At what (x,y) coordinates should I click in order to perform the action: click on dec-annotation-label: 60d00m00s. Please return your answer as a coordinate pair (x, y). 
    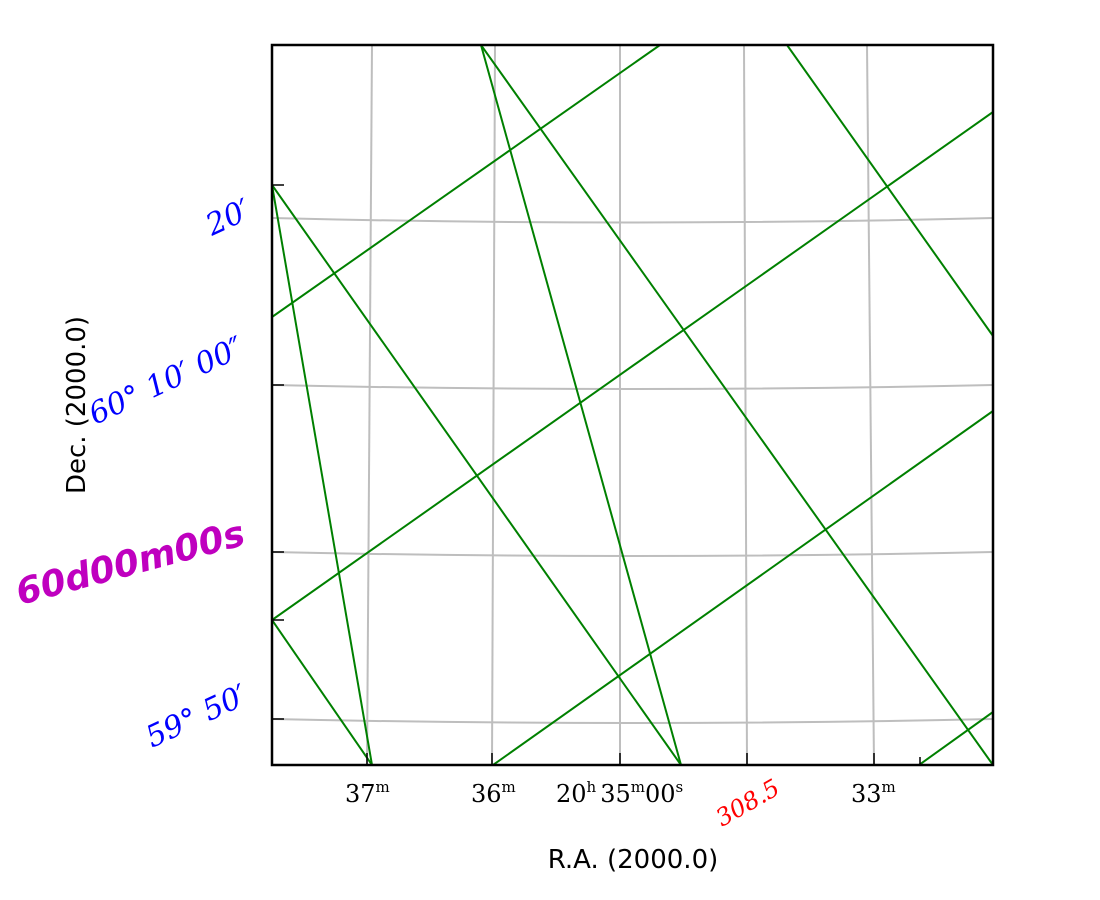
    Looking at the image, I should click on (131, 563).